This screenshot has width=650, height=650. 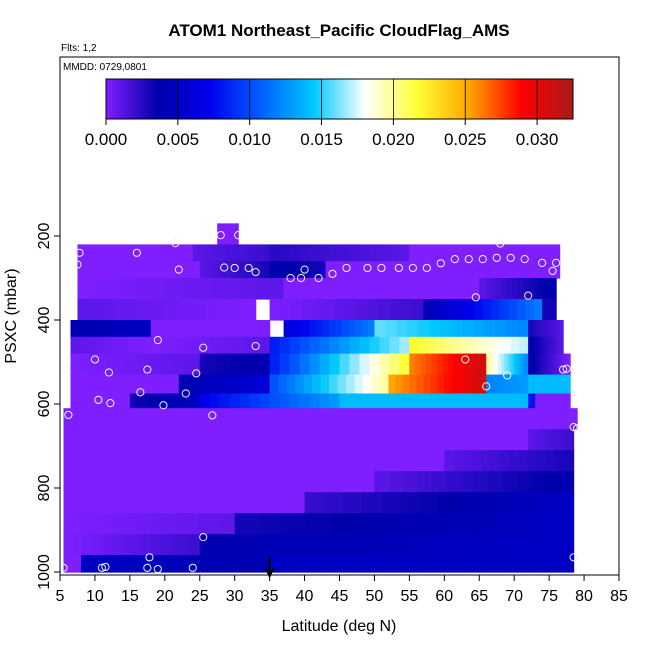 I want to click on latitude-marker-arrow, so click(x=269, y=568).